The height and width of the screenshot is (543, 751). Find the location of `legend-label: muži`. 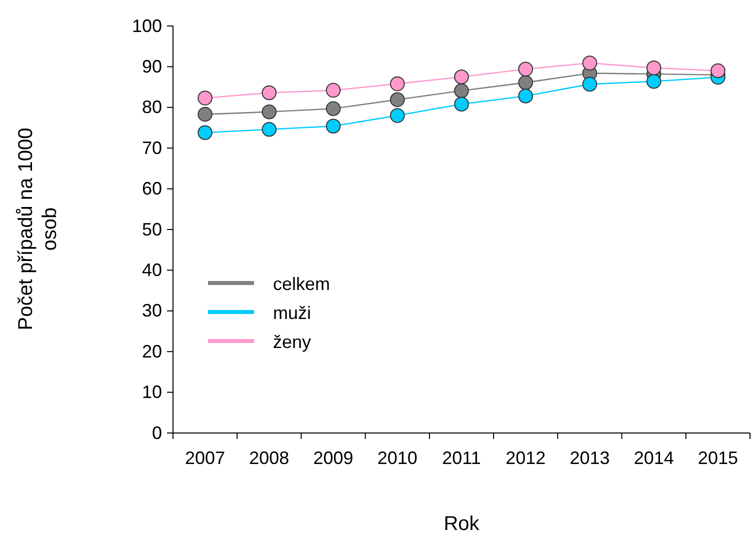

legend-label: muži is located at coordinates (292, 313).